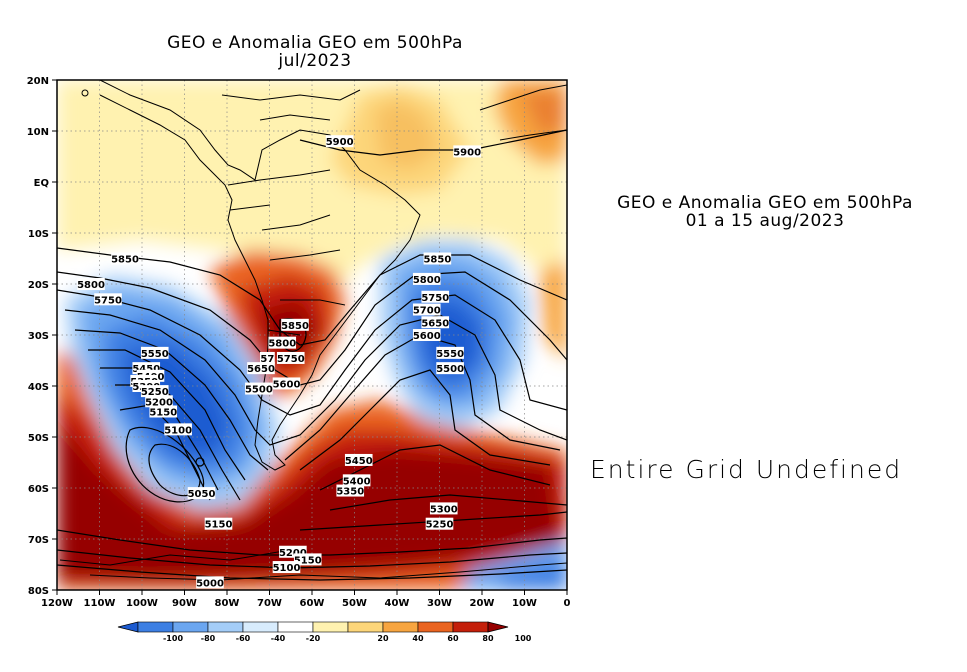  What do you see at coordinates (41, 183) in the screenshot?
I see `lat-tick-label: EQ` at bounding box center [41, 183].